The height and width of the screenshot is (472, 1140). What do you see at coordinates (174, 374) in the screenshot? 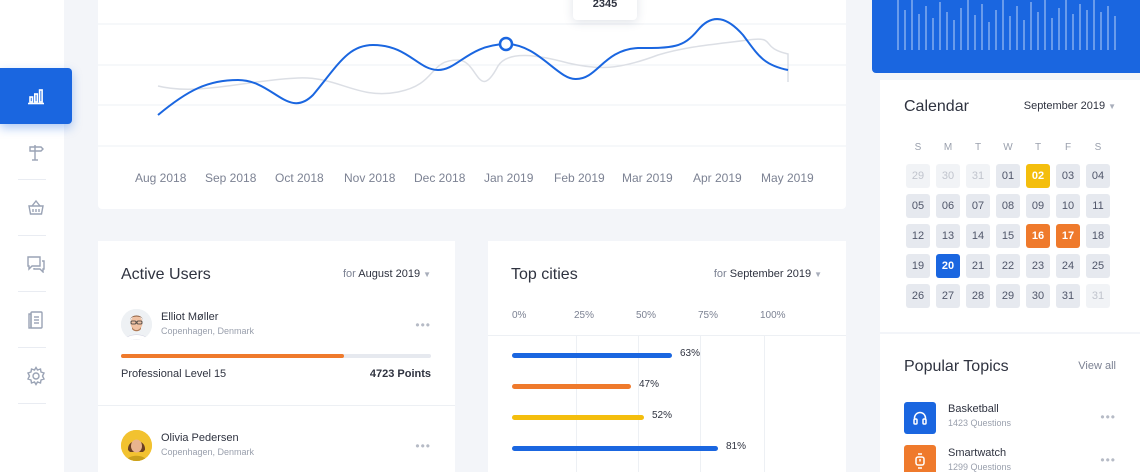
I see `user-level: Professional Level 15` at bounding box center [174, 374].